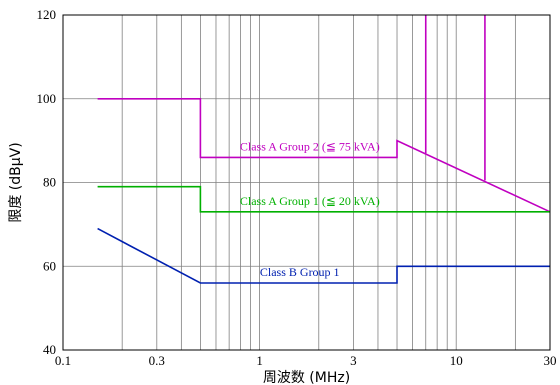 This screenshot has width=560, height=385. Describe the element at coordinates (16, 182) in the screenshot. I see `y-axis-title: 限度 (dBμV)` at that location.